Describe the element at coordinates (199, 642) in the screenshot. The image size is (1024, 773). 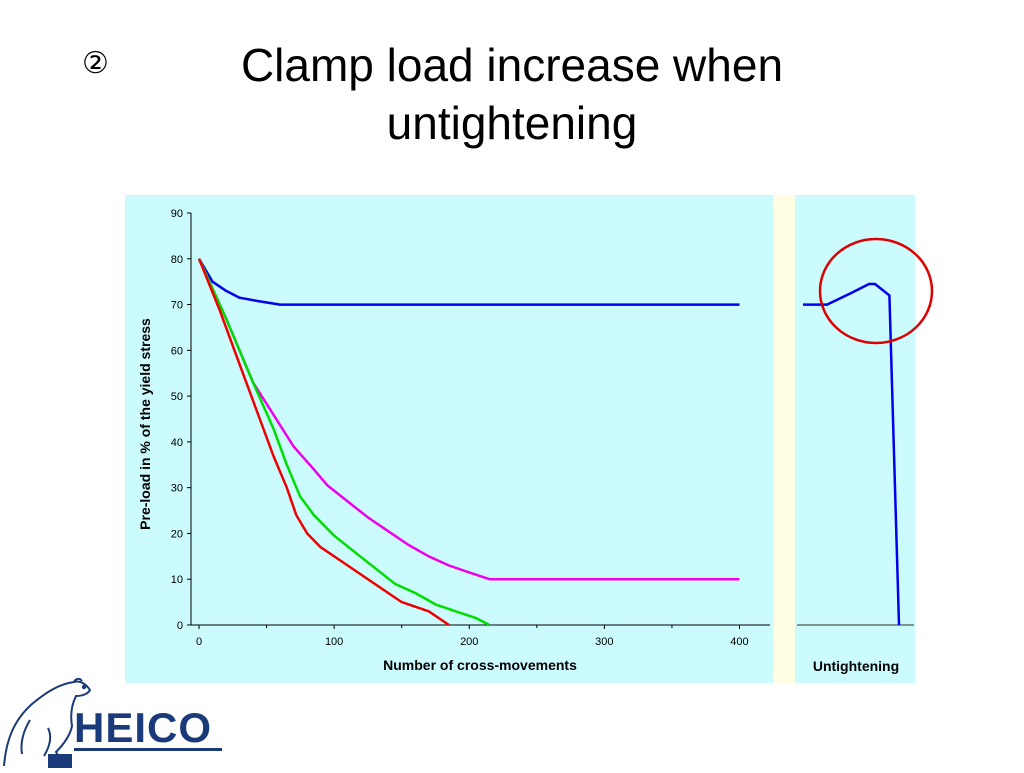
I see `x-tick-label: 0` at that location.